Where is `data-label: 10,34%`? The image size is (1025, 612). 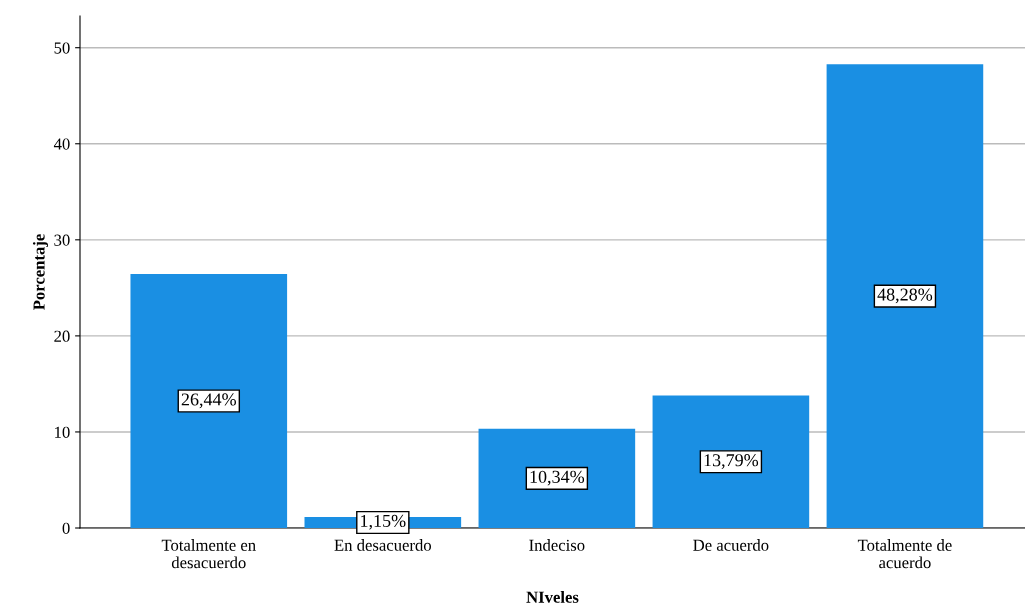 data-label: 10,34% is located at coordinates (557, 478).